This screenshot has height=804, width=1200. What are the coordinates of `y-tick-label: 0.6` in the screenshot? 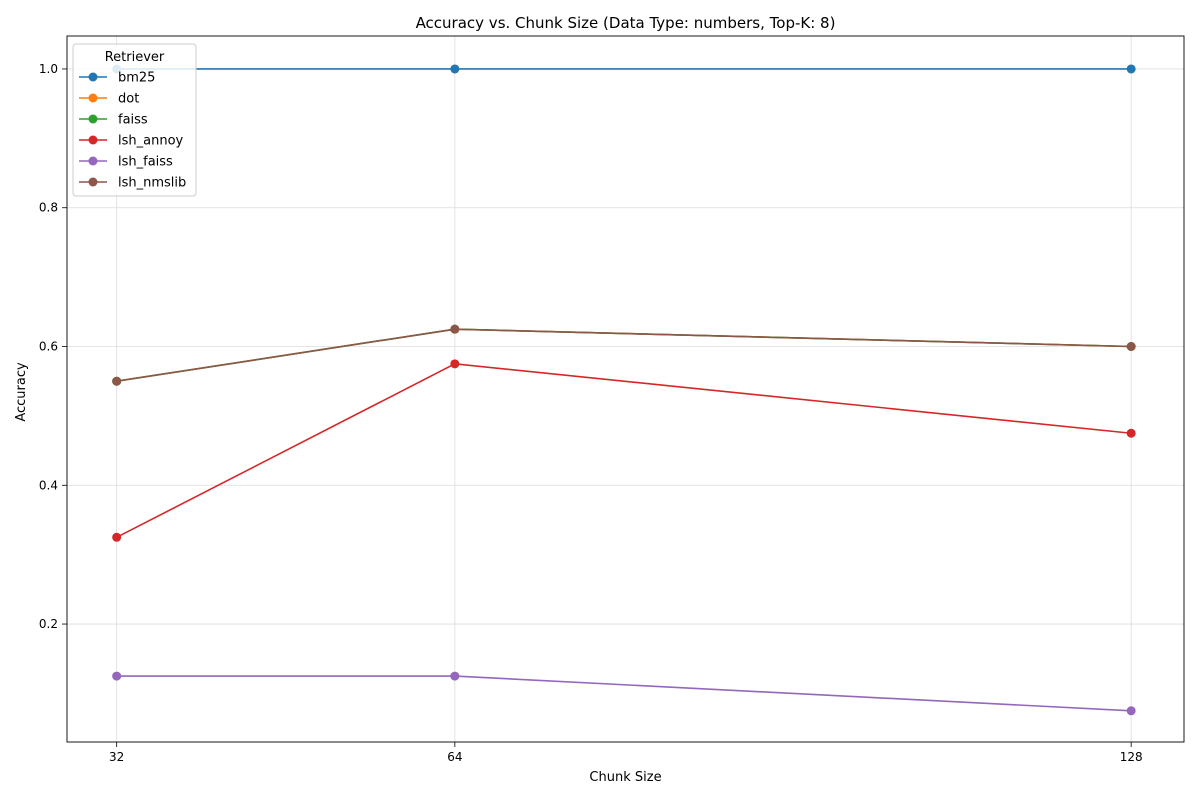 It's located at (48, 347).